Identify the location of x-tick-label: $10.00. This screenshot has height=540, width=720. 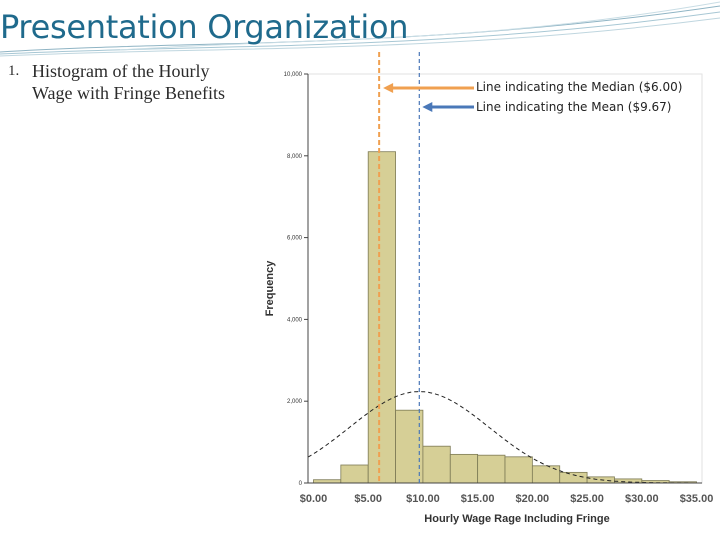
(423, 499).